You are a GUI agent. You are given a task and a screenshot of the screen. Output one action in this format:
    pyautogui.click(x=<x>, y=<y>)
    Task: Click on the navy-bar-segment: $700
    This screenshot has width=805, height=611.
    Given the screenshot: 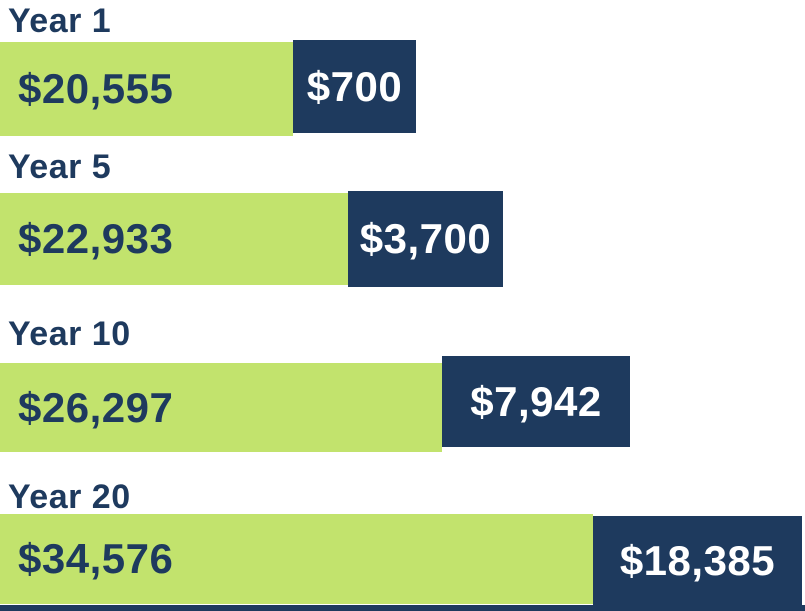 What is the action you would take?
    pyautogui.click(x=354, y=86)
    